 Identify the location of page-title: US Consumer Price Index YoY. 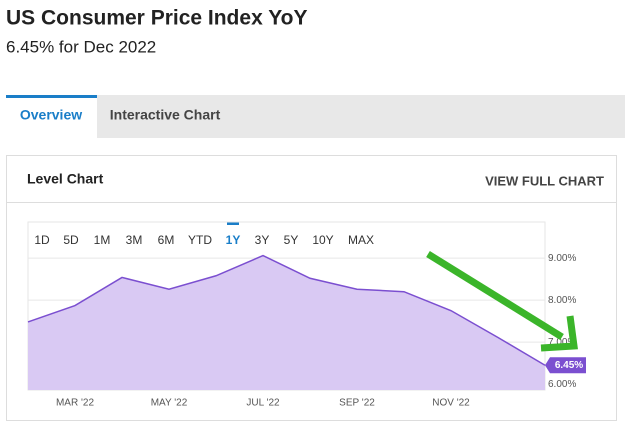
(157, 18).